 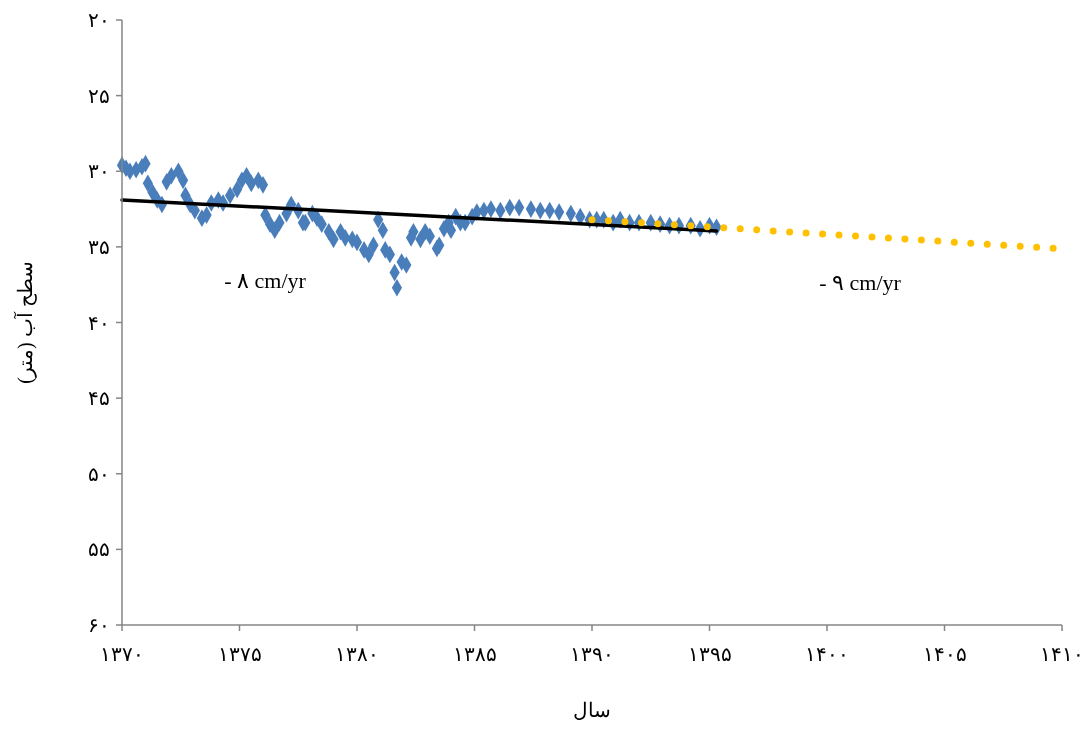 What do you see at coordinates (592, 710) in the screenshot?
I see `x-axis-title: سال` at bounding box center [592, 710].